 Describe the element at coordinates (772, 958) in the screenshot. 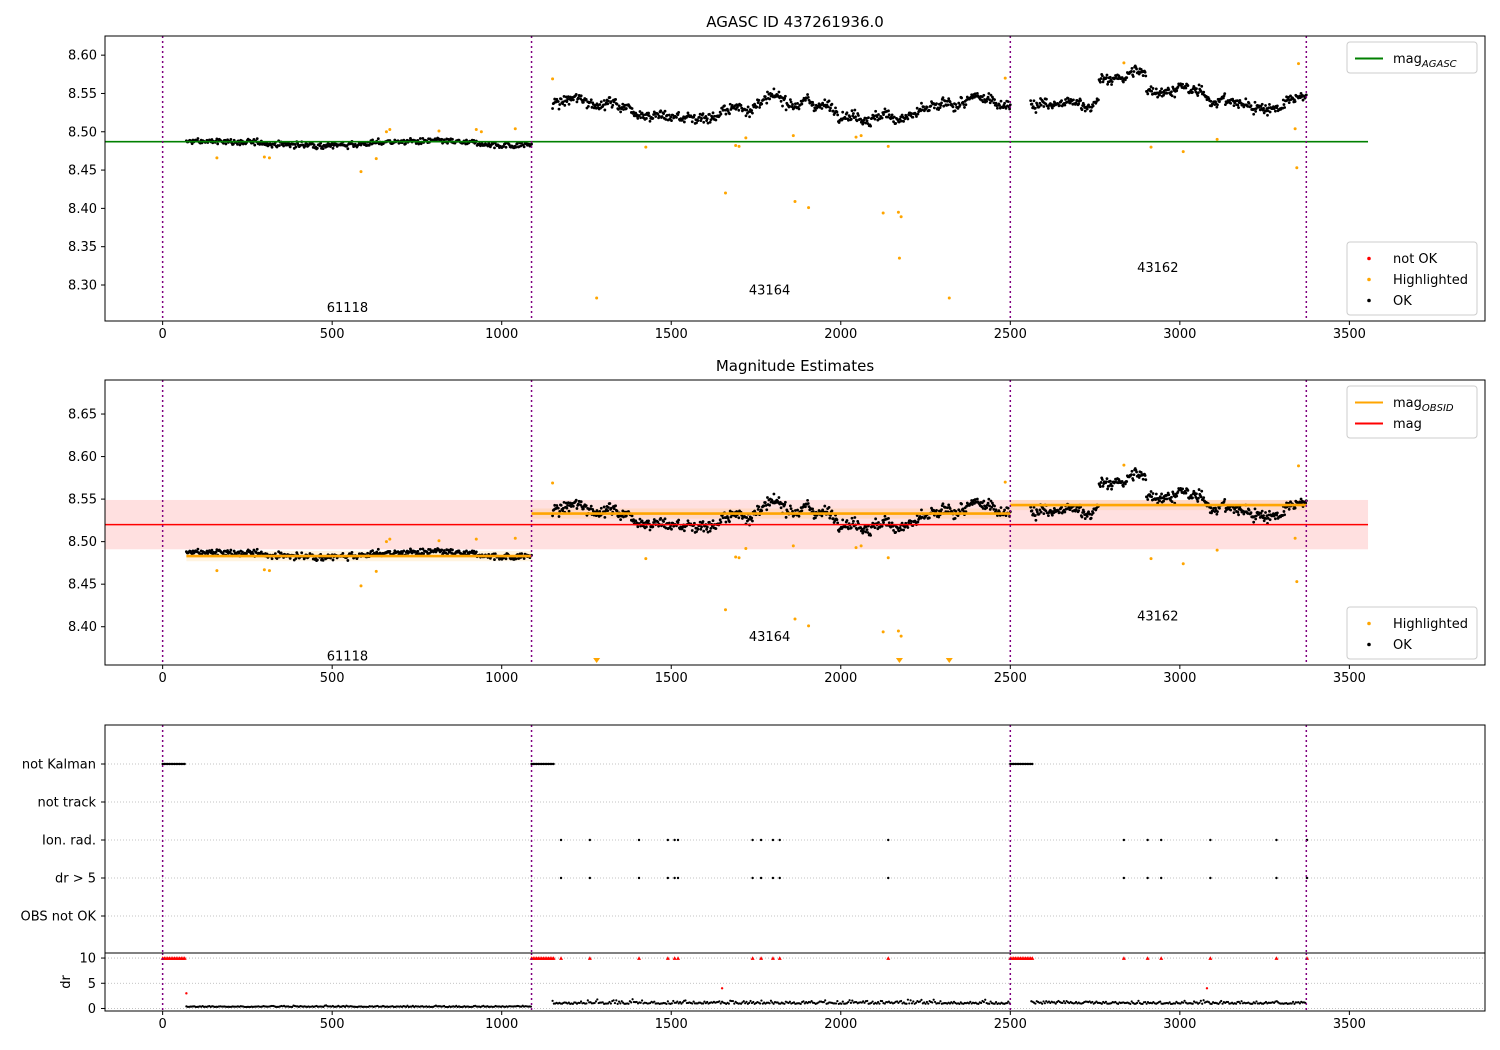

I see `panel4-dr-flag-marker` at that location.